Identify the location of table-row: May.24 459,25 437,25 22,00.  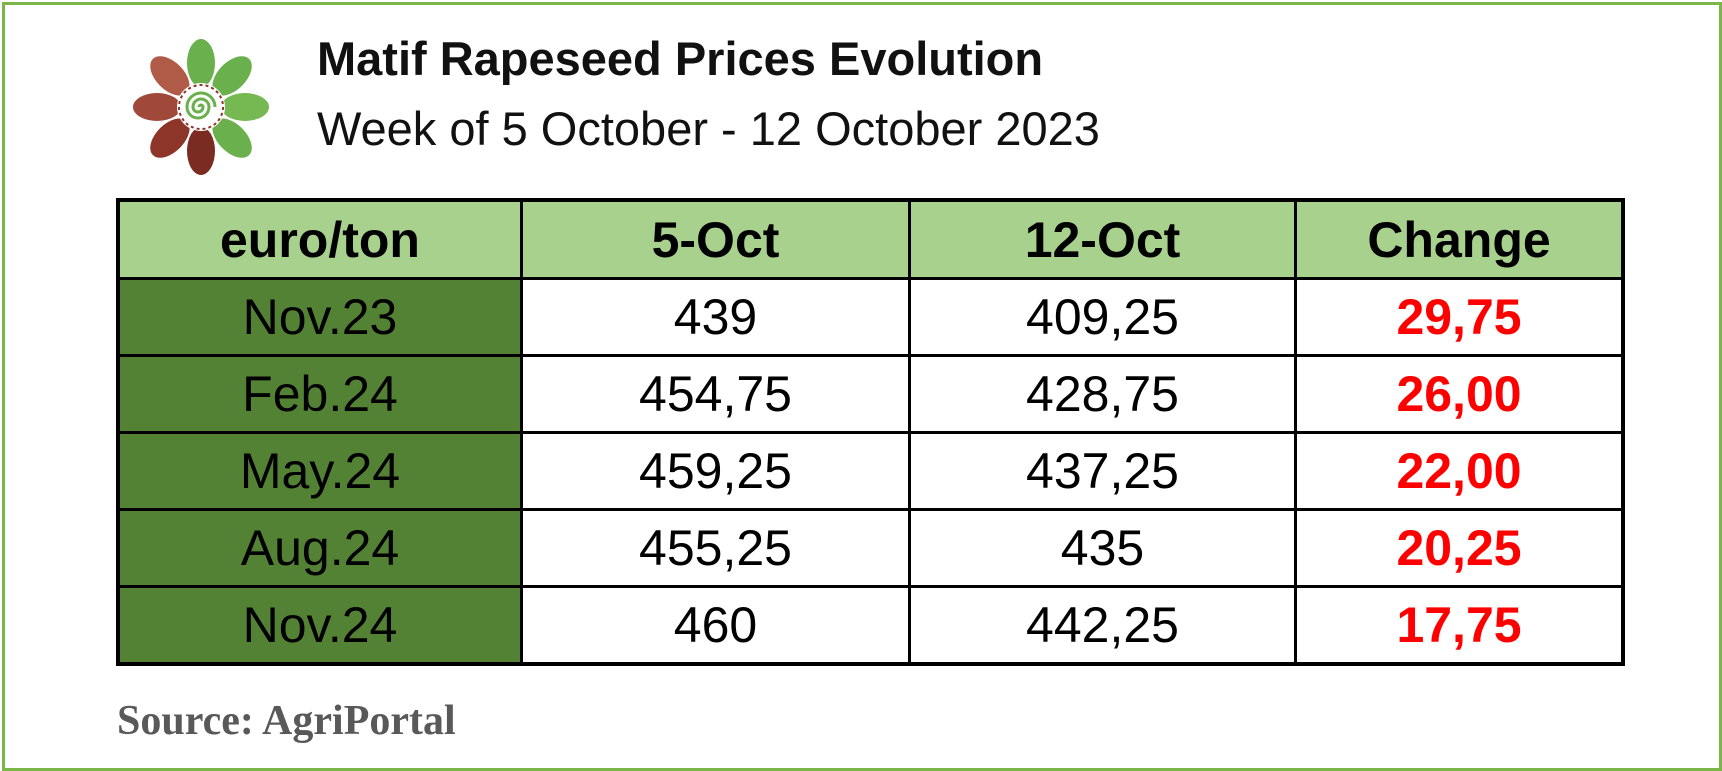
(870, 471).